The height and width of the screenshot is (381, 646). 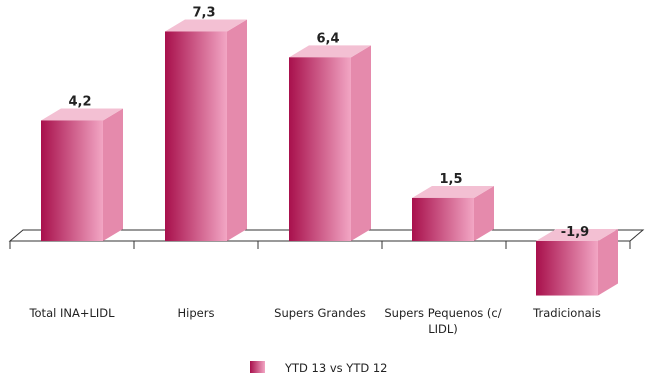 What do you see at coordinates (575, 232) in the screenshot?
I see `value-label: -1,9` at bounding box center [575, 232].